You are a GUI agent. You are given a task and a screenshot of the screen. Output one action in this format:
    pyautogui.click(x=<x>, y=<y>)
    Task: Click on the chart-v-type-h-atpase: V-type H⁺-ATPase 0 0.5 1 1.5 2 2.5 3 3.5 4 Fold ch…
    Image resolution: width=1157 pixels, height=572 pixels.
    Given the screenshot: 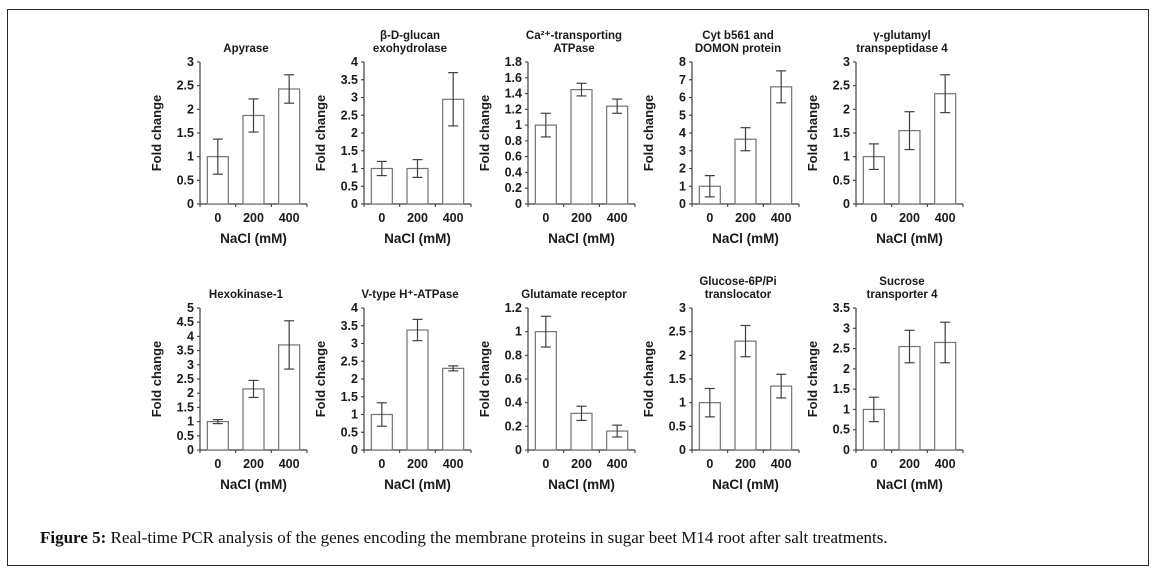 What is the action you would take?
    pyautogui.click(x=396, y=387)
    